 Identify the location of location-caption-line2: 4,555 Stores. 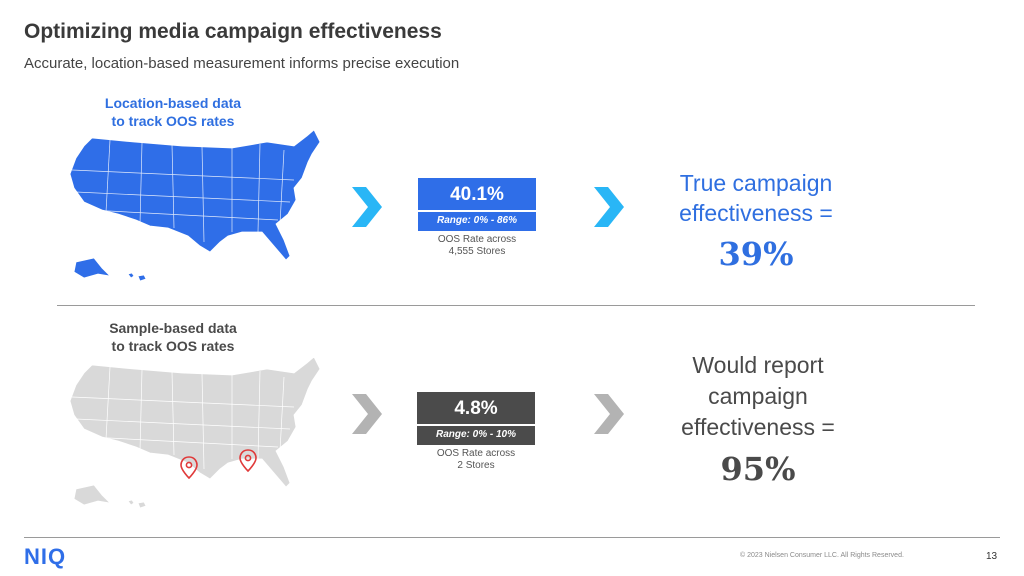
(477, 251).